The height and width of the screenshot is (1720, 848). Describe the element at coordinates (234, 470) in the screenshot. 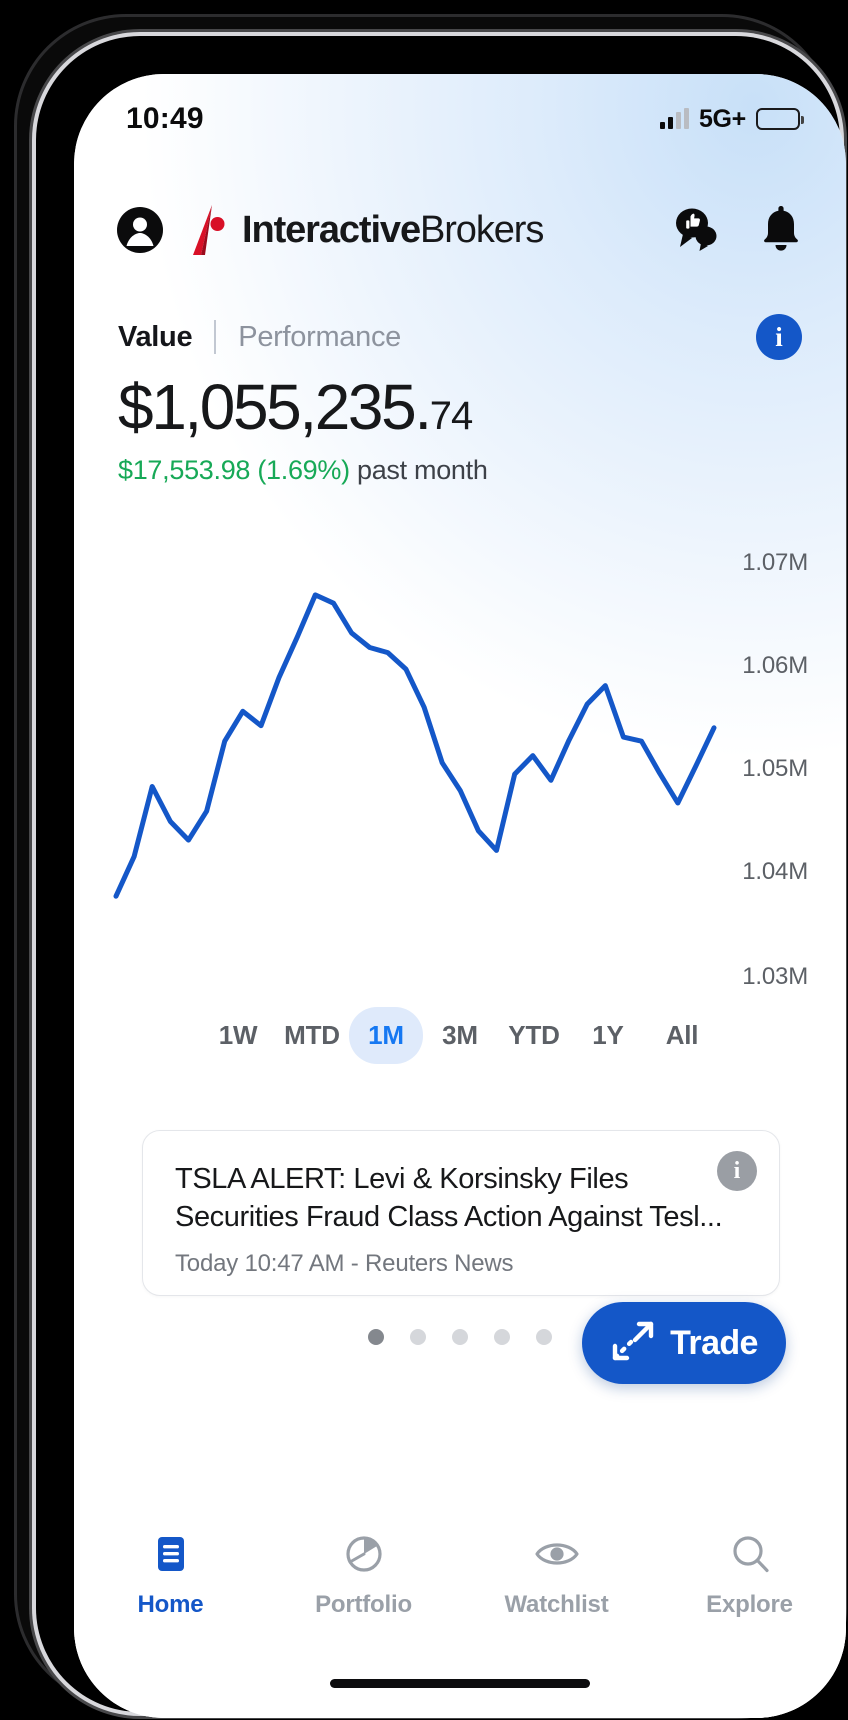

I see `portfolio-change-amount: $17,553.98 (1.69%)` at that location.